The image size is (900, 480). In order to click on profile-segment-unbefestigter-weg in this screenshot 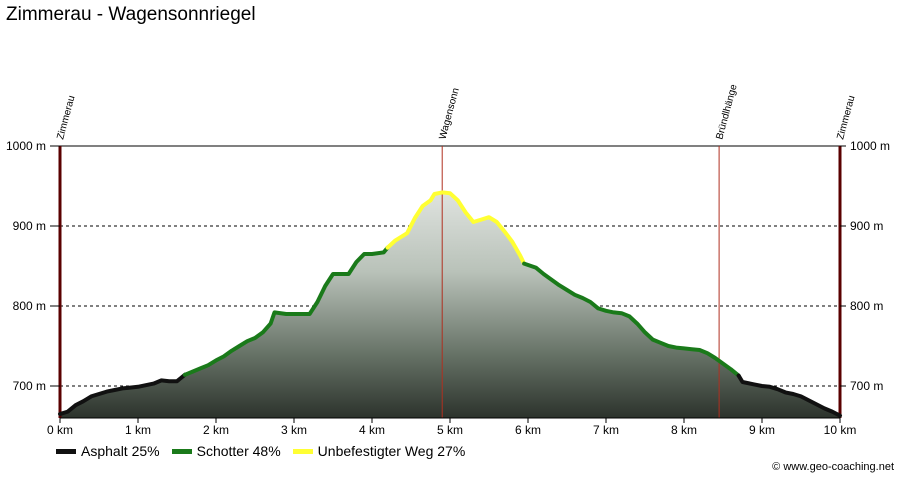, I will do `click(456, 228)`.